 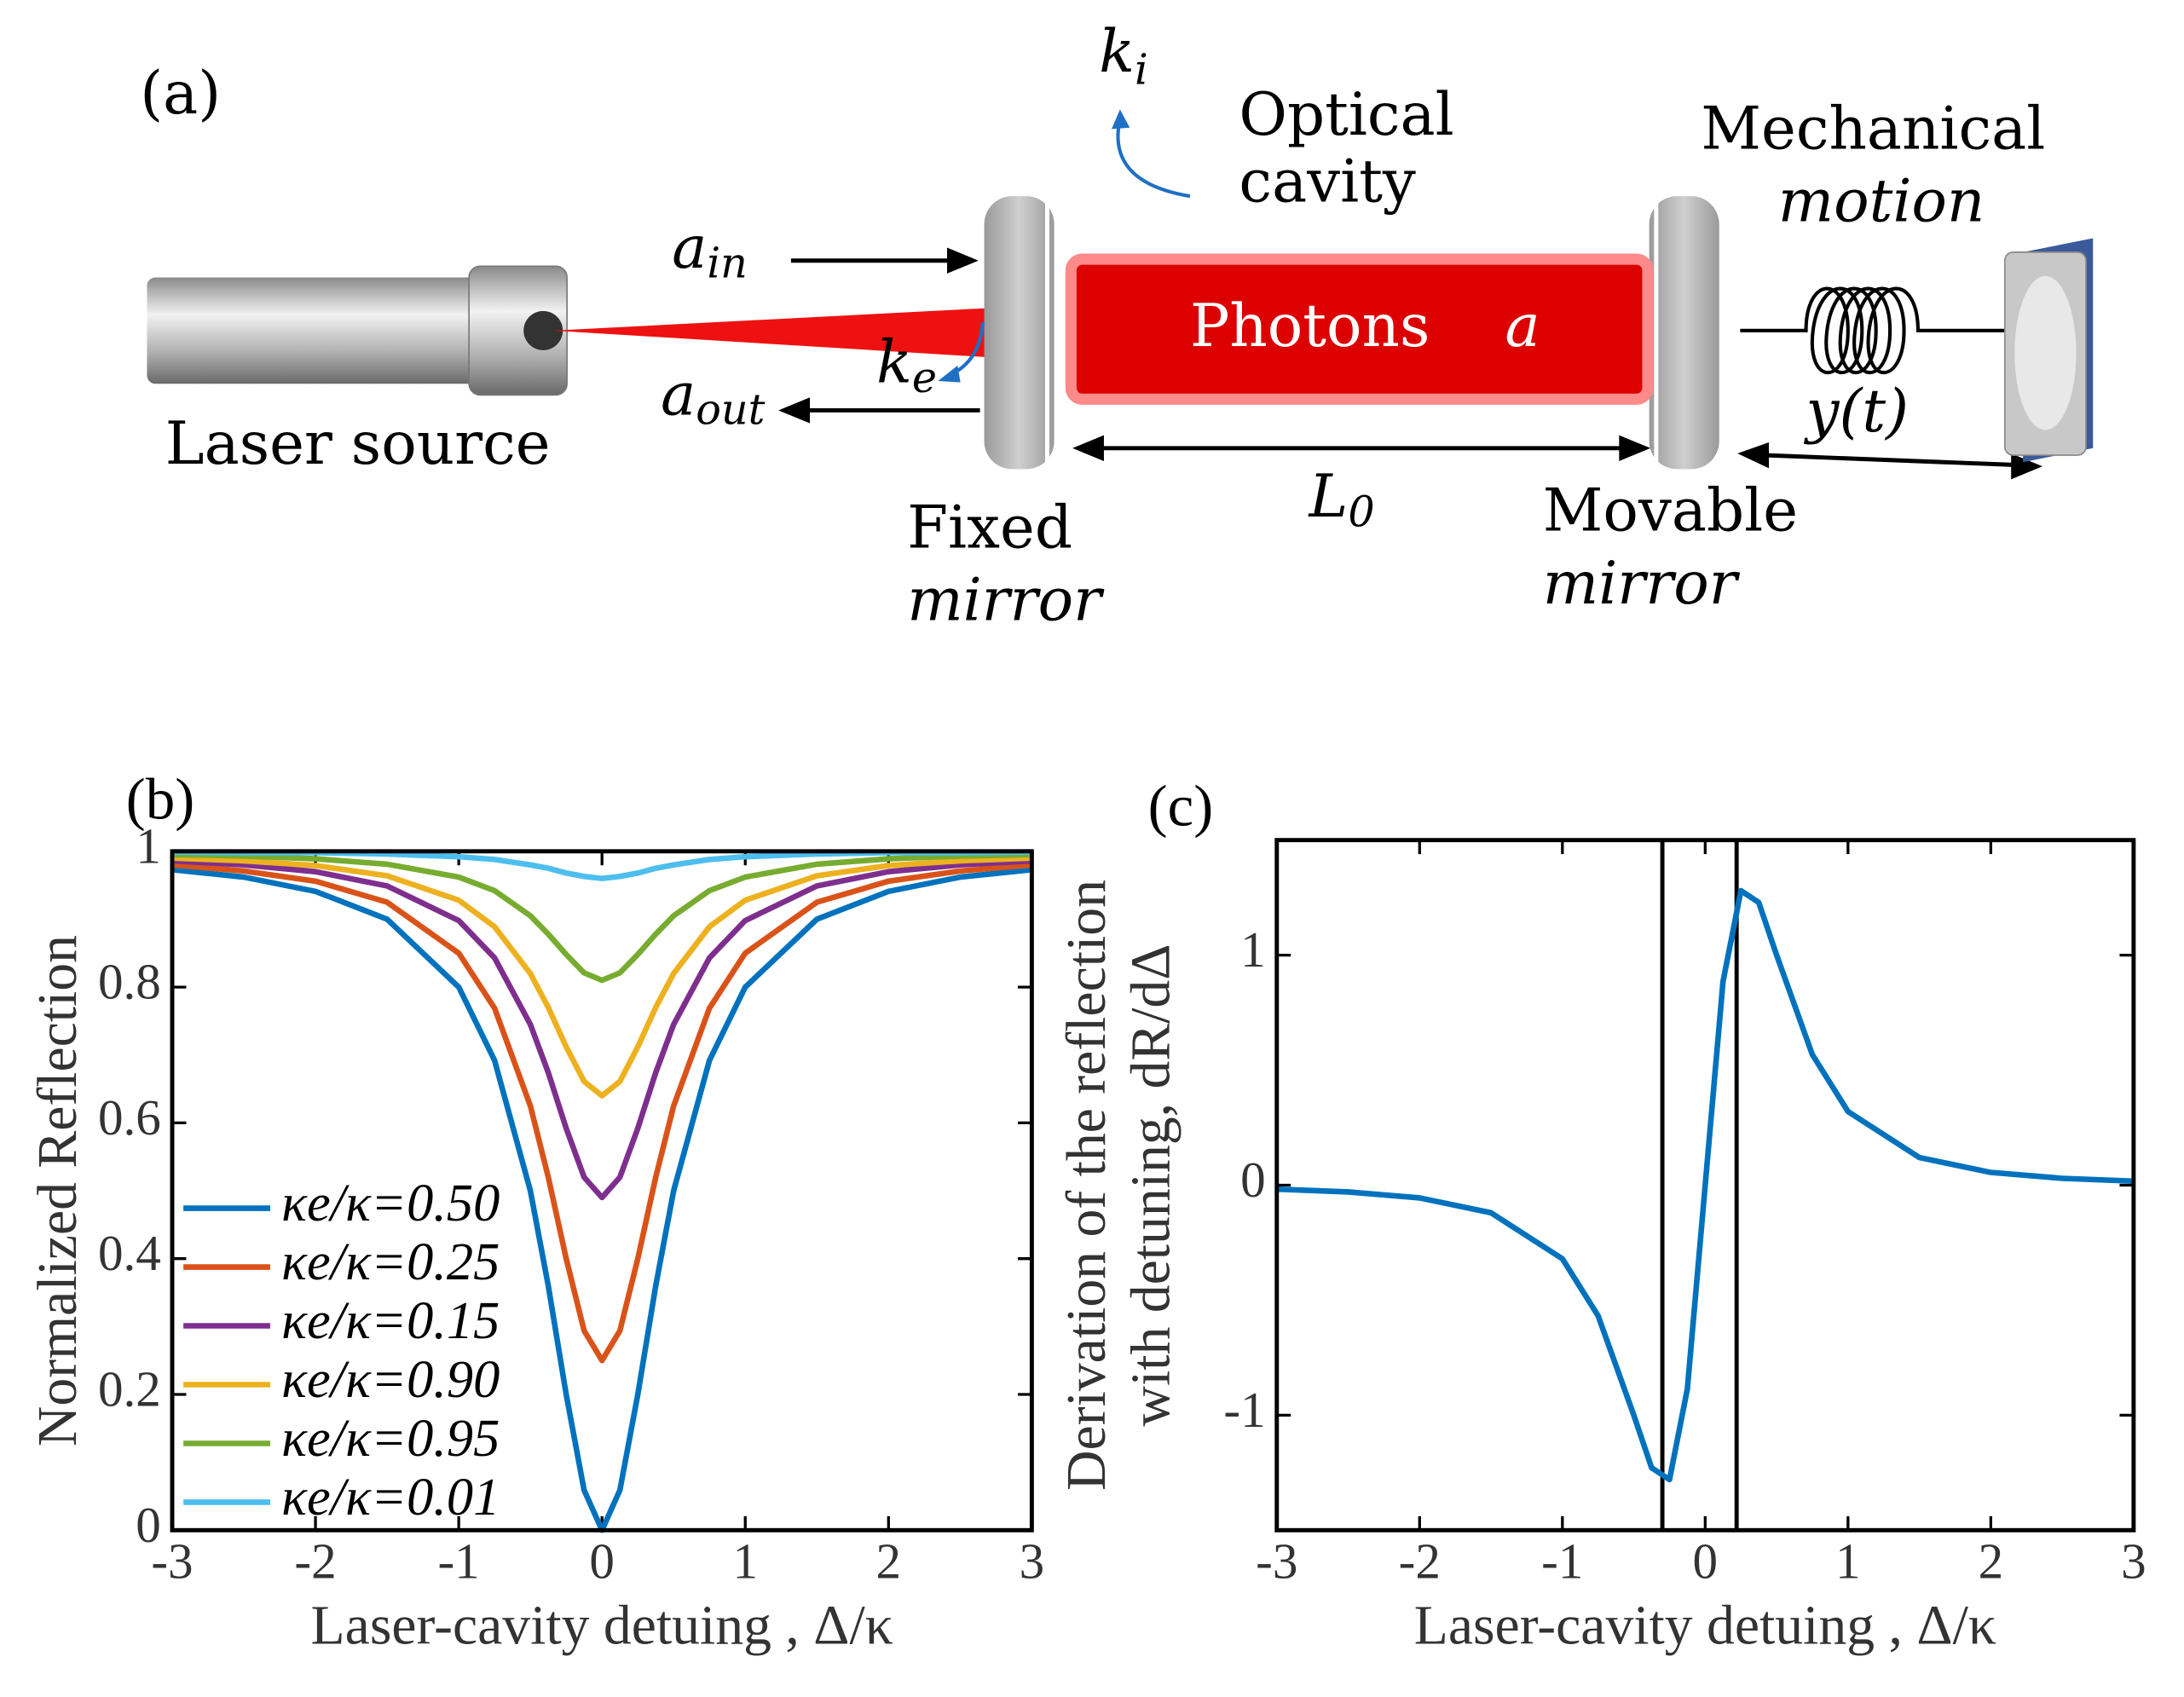 I want to click on movable-label: mirror, so click(x=1642, y=584).